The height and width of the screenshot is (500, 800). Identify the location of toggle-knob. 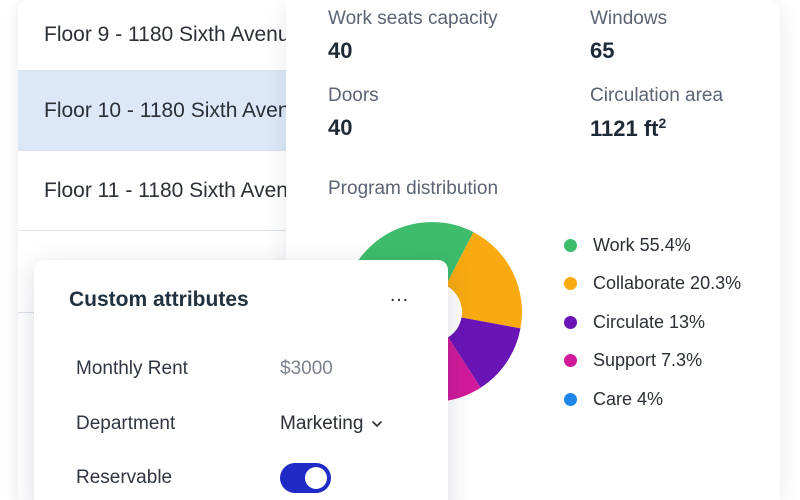
(316, 478).